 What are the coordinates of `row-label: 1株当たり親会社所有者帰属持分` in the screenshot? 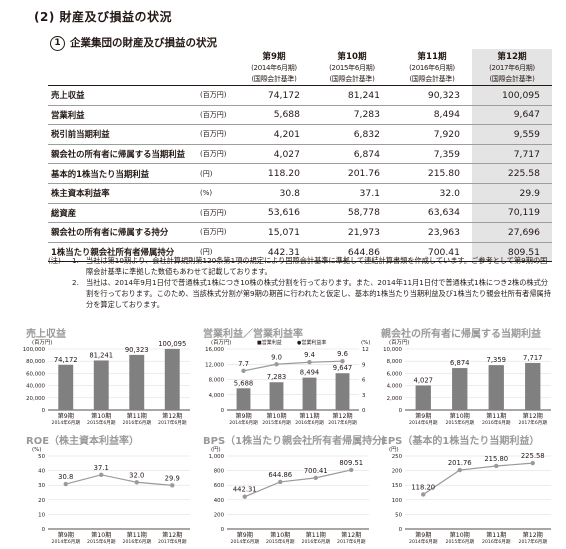 It's located at (124, 252).